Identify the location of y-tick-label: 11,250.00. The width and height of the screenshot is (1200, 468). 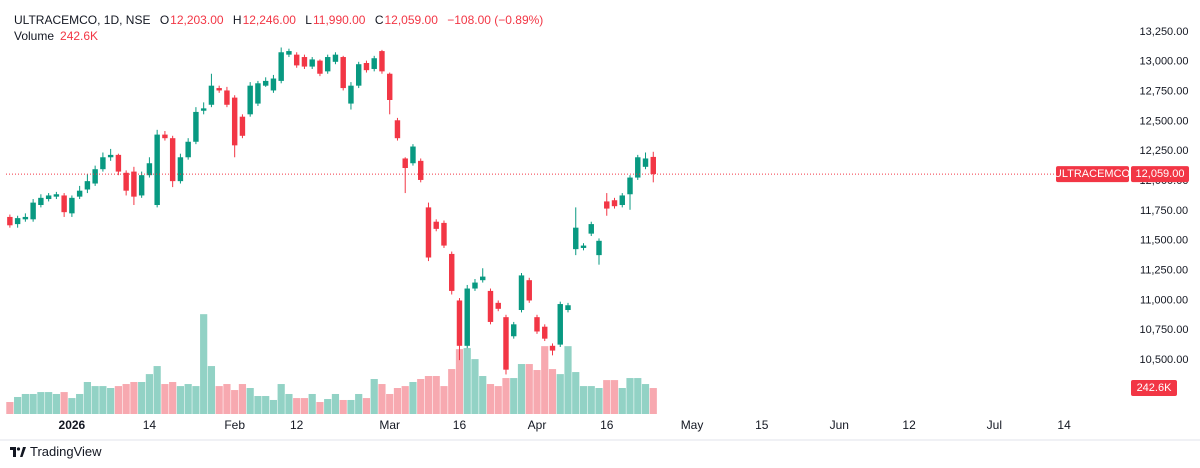
(1164, 271).